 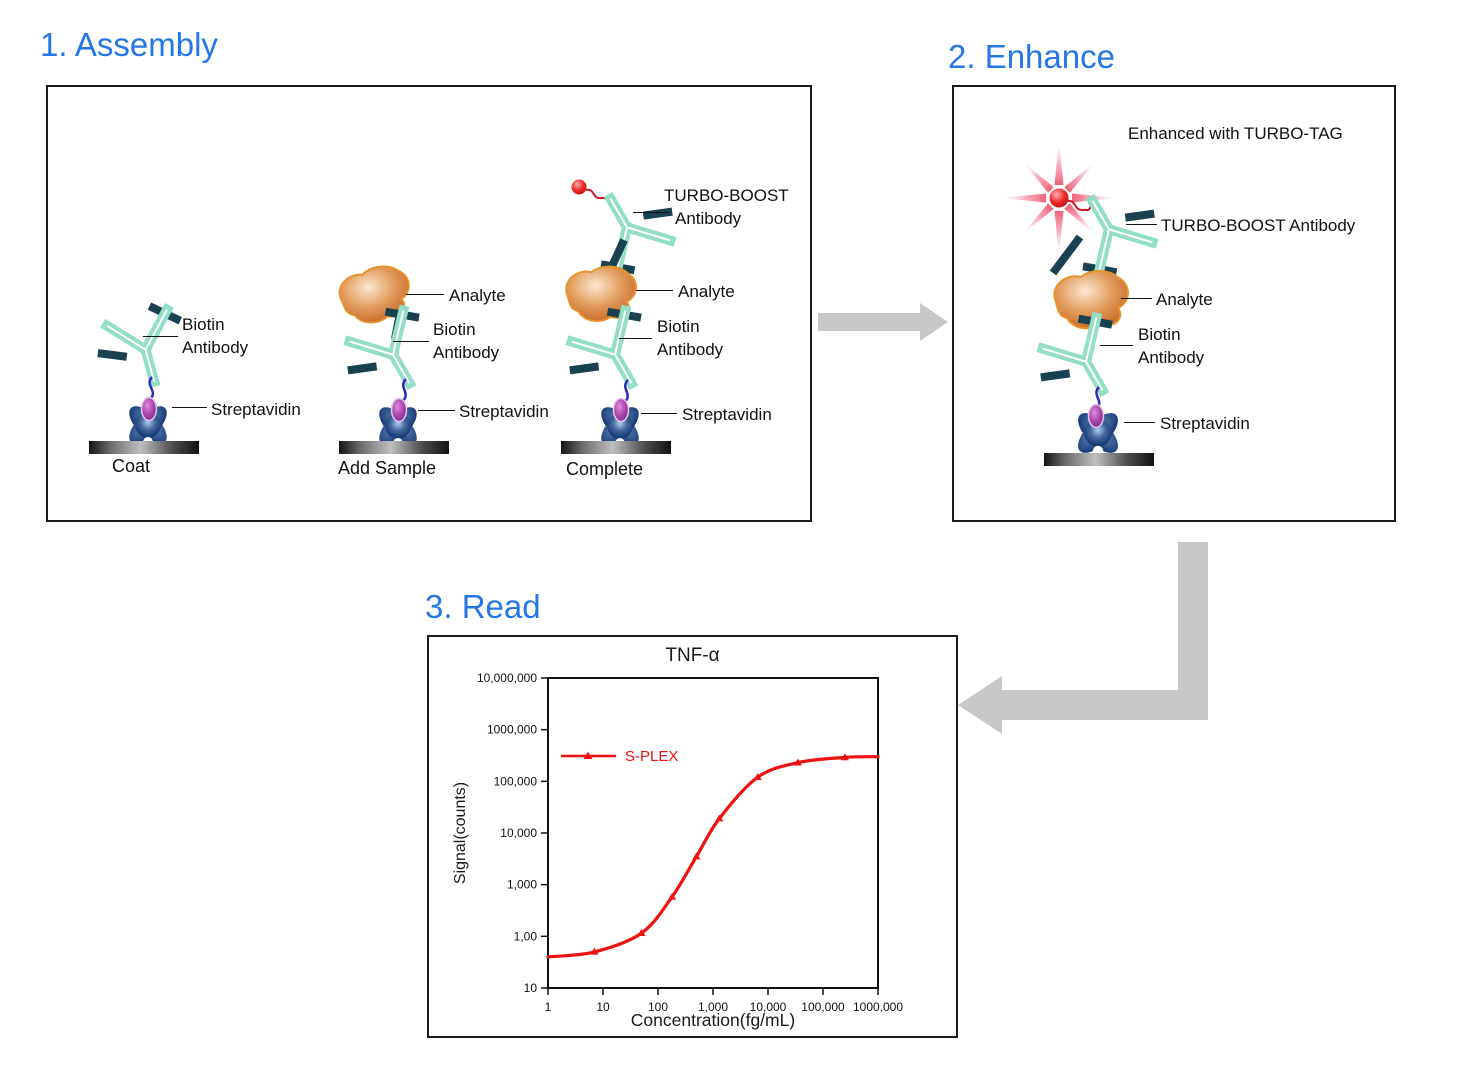 I want to click on tag-linker-icon, so click(x=1079, y=205).